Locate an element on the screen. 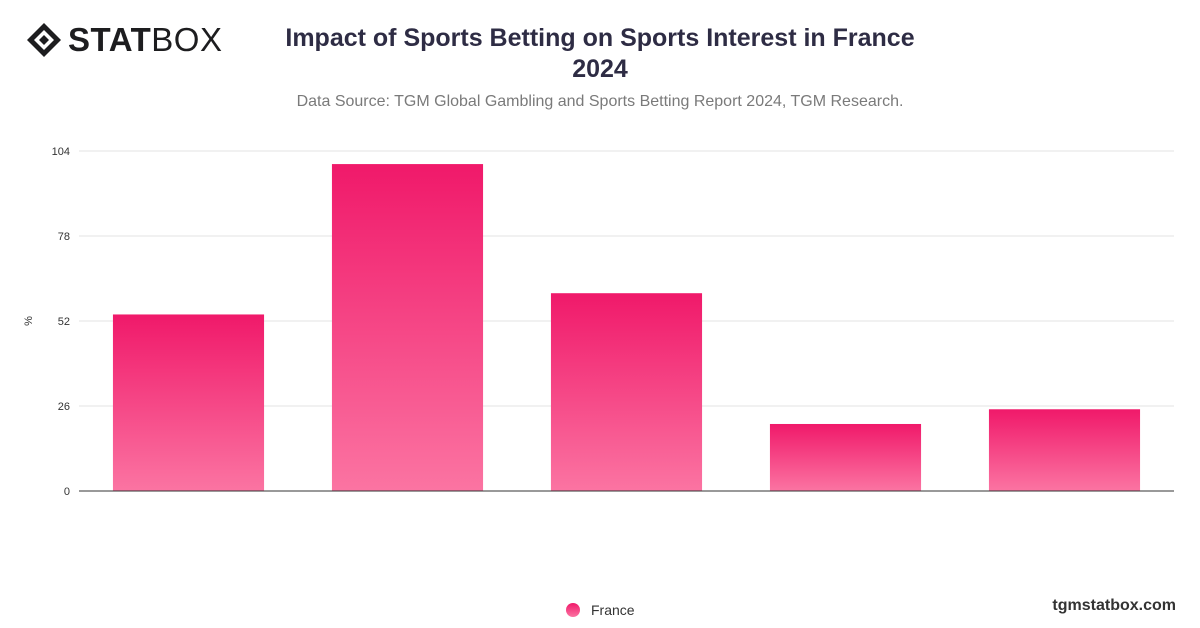 The width and height of the screenshot is (1200, 628). y-tick-label: 104 is located at coordinates (61, 152).